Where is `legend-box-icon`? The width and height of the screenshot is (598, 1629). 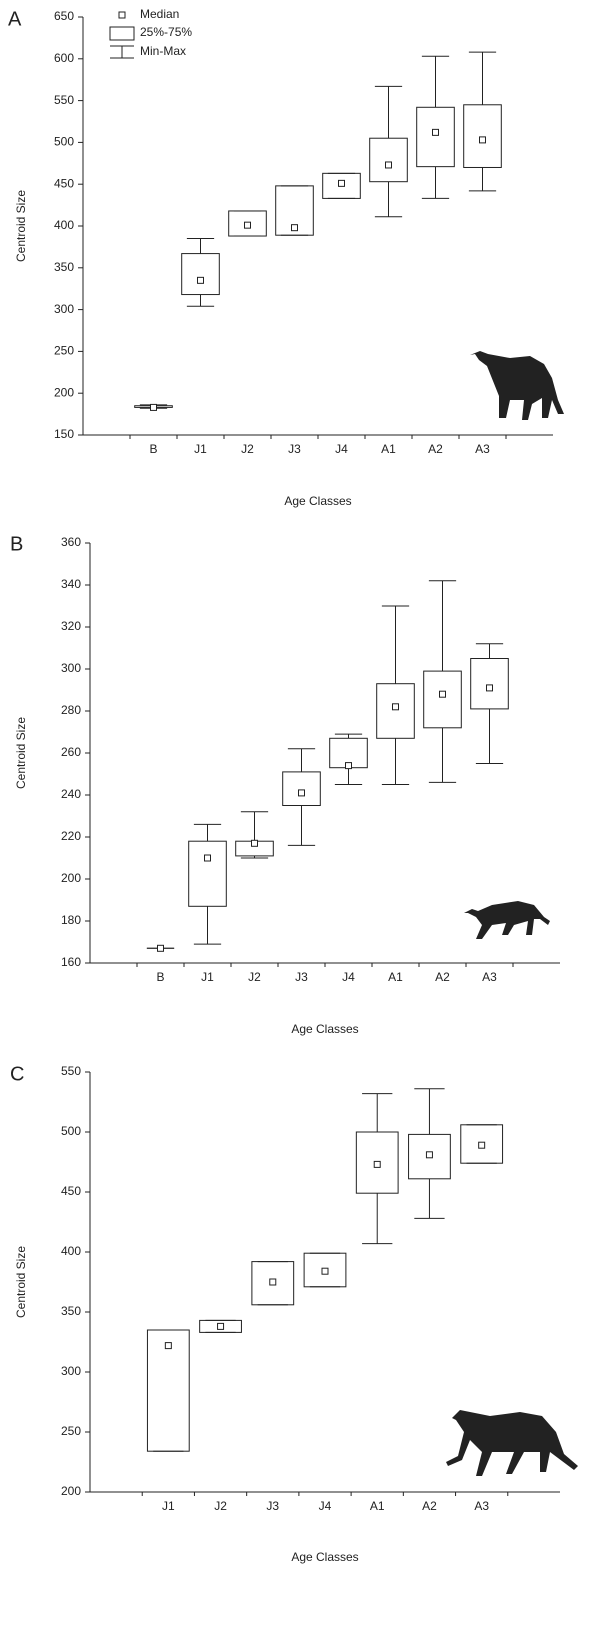 legend-box-icon is located at coordinates (122, 33).